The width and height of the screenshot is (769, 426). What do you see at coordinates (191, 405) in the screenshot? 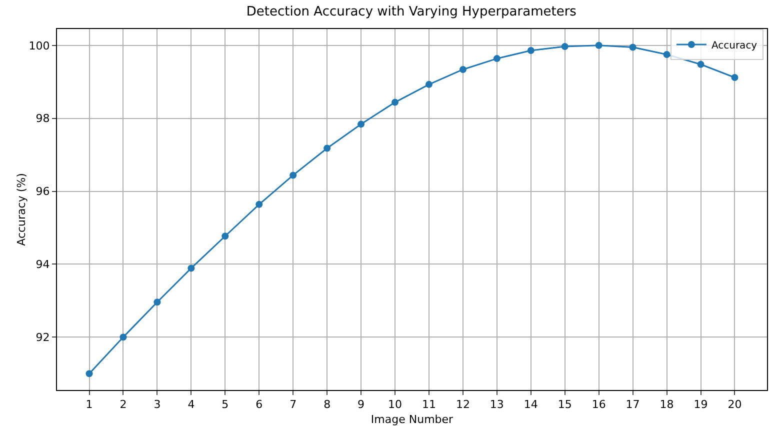
I see `x-tick-label: 4` at bounding box center [191, 405].